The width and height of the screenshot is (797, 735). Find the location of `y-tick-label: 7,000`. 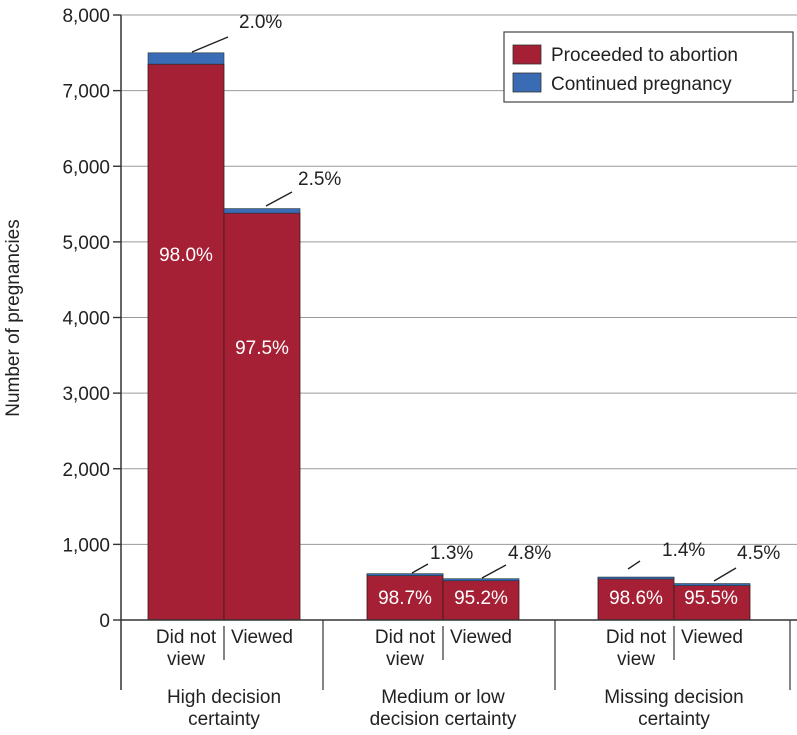

y-tick-label: 7,000 is located at coordinates (86, 92).